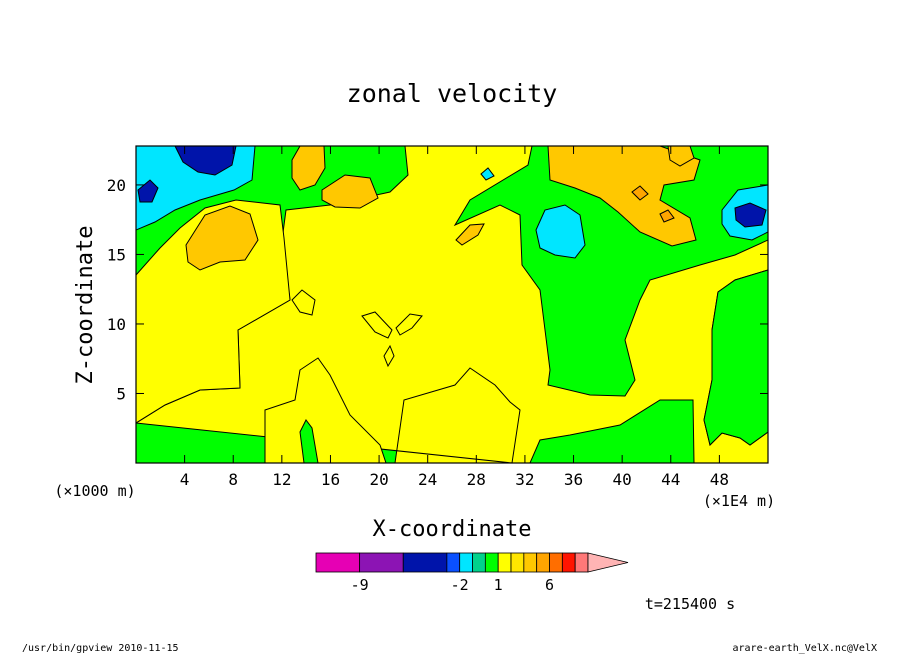 The width and height of the screenshot is (904, 654). I want to click on x-tick-label: 20, so click(378, 479).